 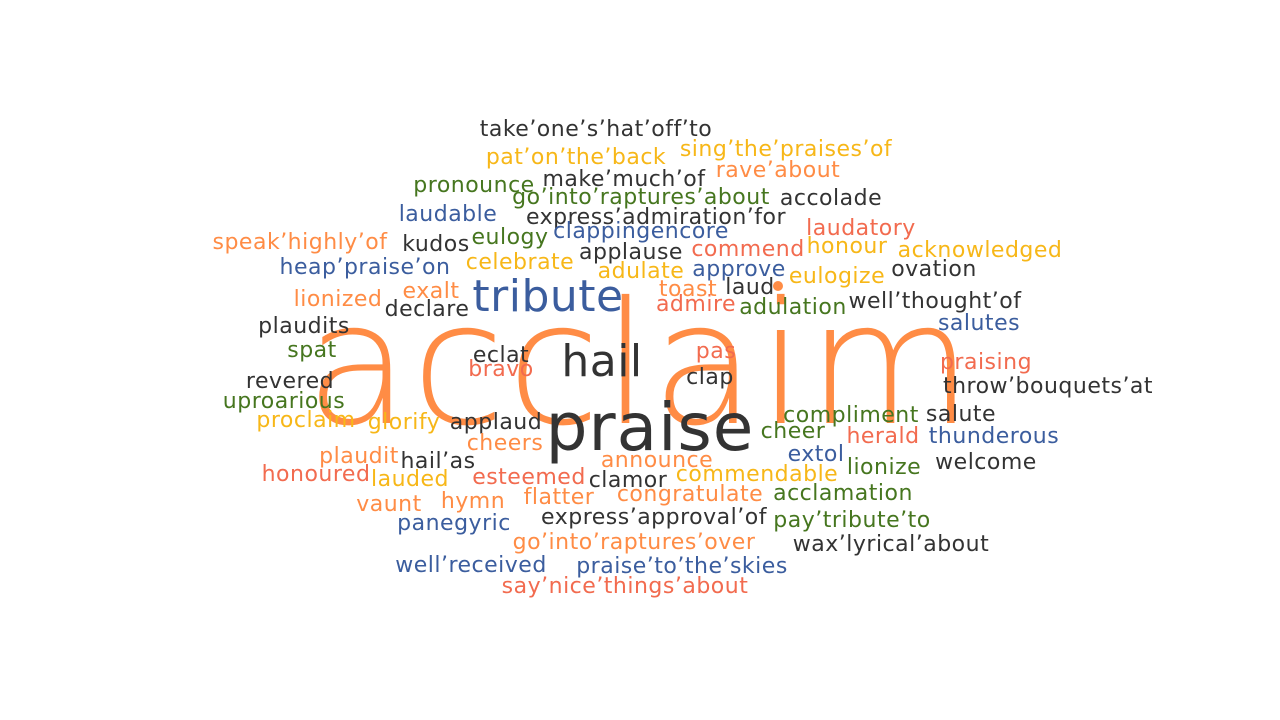 What do you see at coordinates (852, 520) in the screenshot?
I see `word-pay-tribute-to: pay’tribute’to` at bounding box center [852, 520].